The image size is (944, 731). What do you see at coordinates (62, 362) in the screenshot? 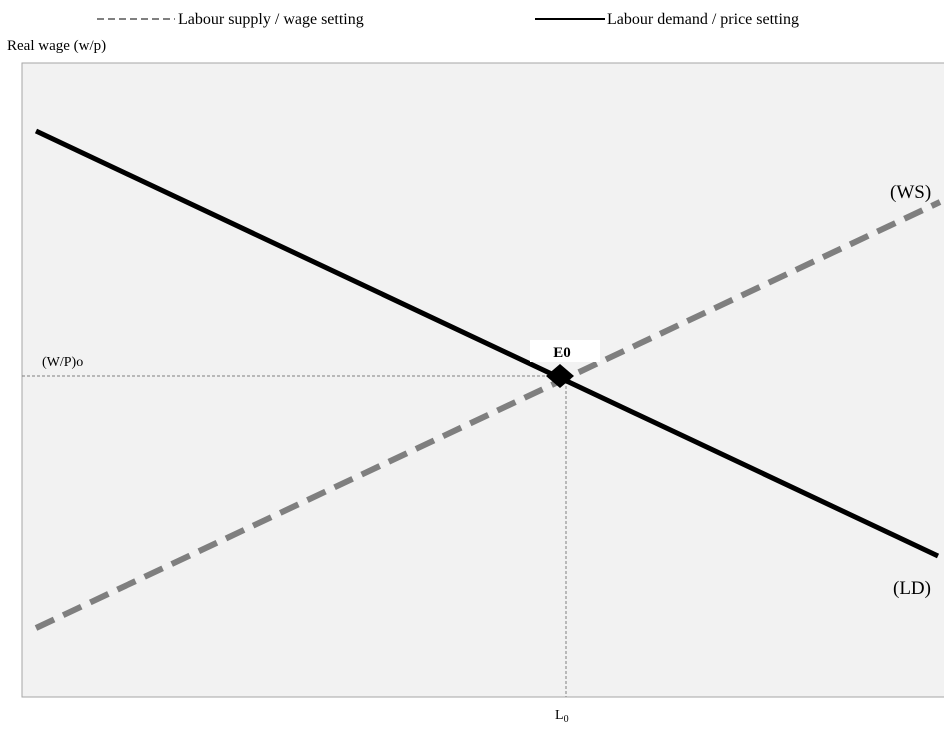
I see `wage-label: (W/P)o` at bounding box center [62, 362].